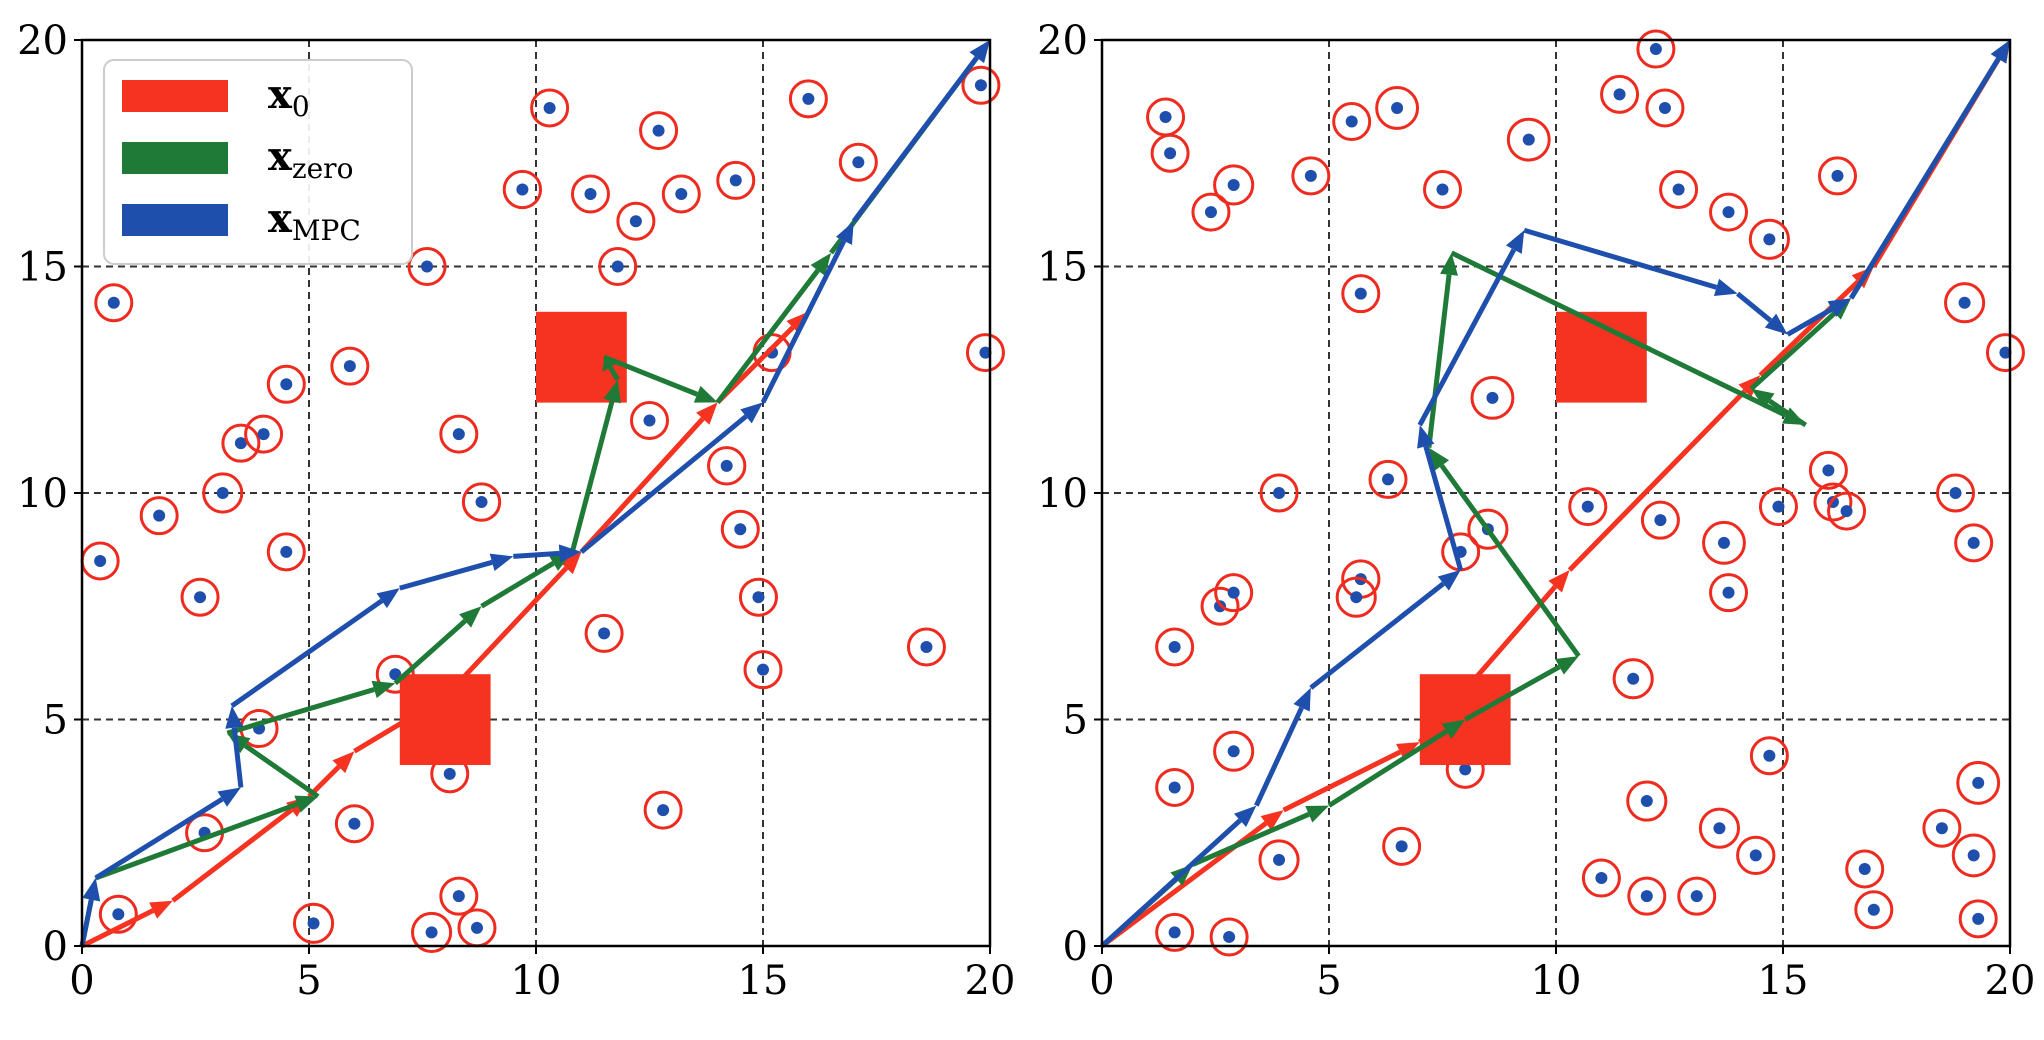  What do you see at coordinates (175, 96) in the screenshot?
I see `legend-swatch-x0` at bounding box center [175, 96].